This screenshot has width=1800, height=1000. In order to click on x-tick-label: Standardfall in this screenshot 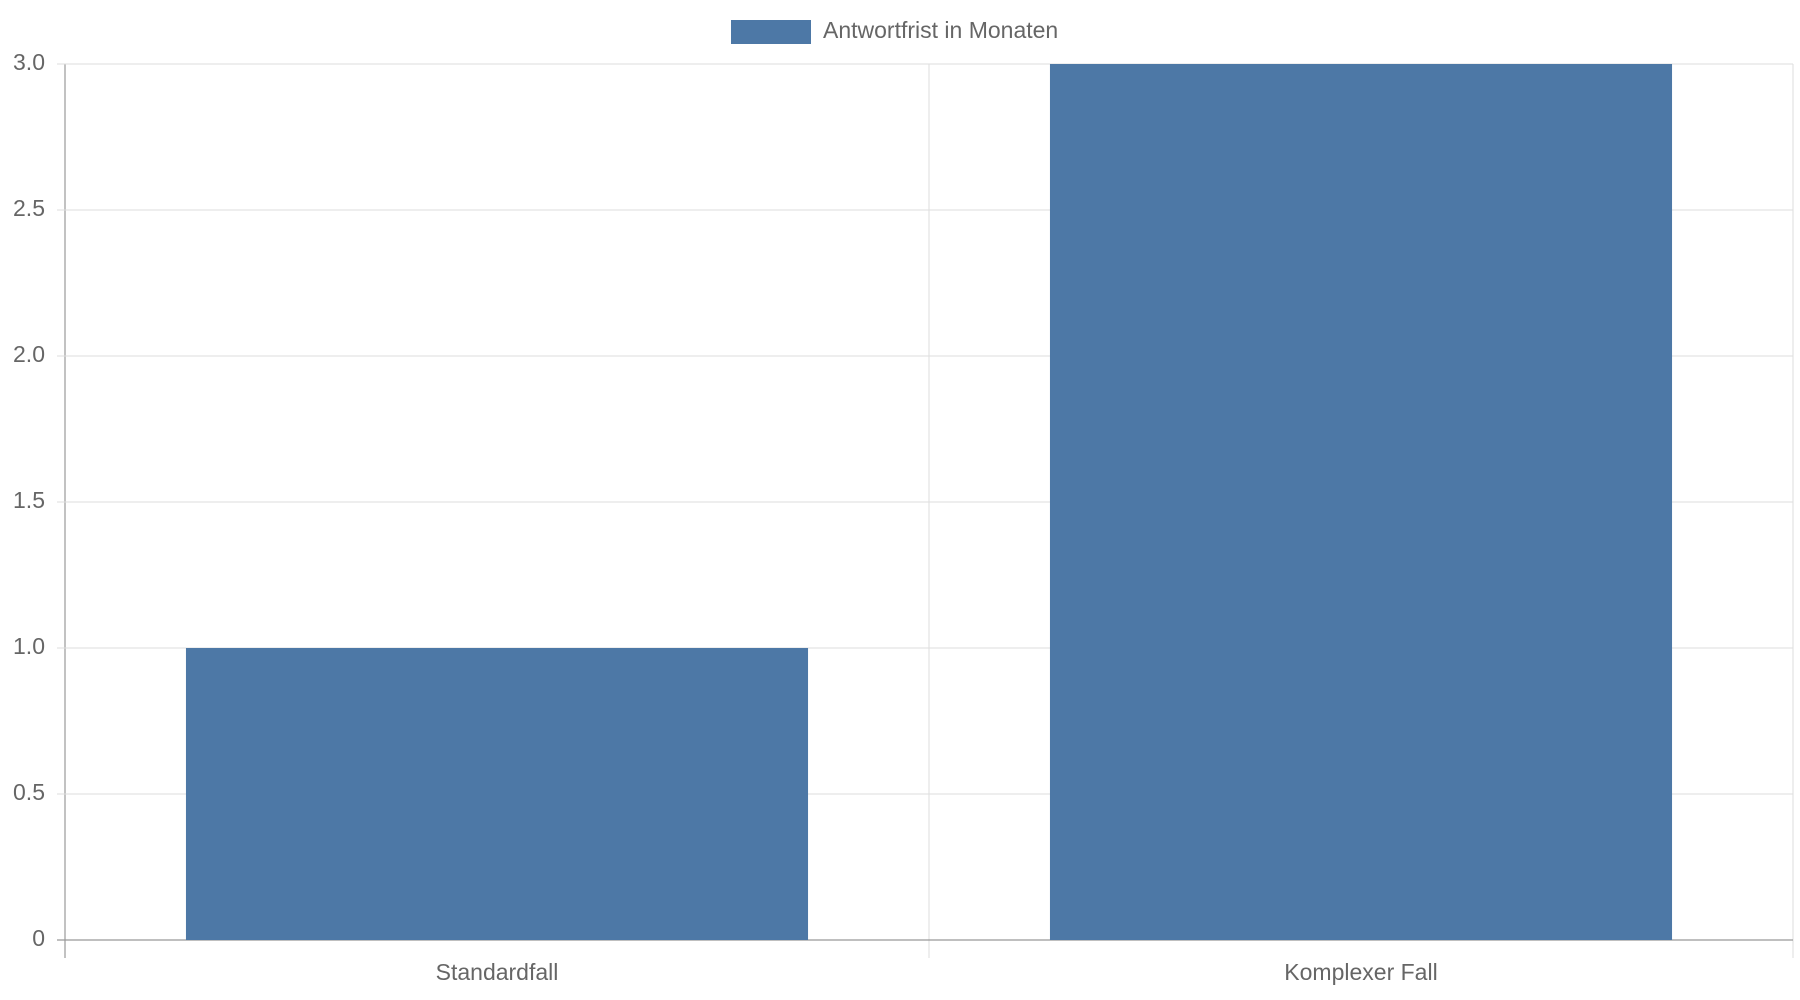, I will do `click(497, 972)`.